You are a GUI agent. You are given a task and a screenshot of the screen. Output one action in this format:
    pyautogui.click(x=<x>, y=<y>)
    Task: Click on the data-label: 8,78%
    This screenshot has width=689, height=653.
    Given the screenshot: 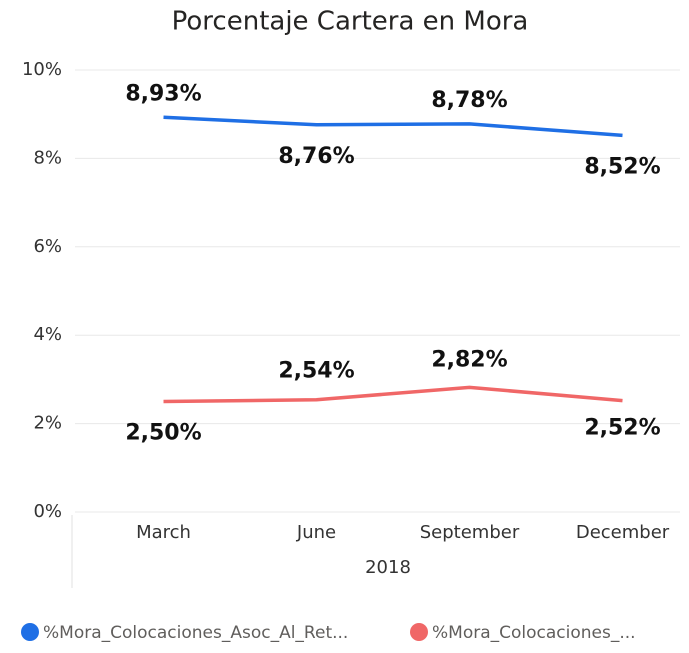 What is the action you would take?
    pyautogui.click(x=469, y=100)
    